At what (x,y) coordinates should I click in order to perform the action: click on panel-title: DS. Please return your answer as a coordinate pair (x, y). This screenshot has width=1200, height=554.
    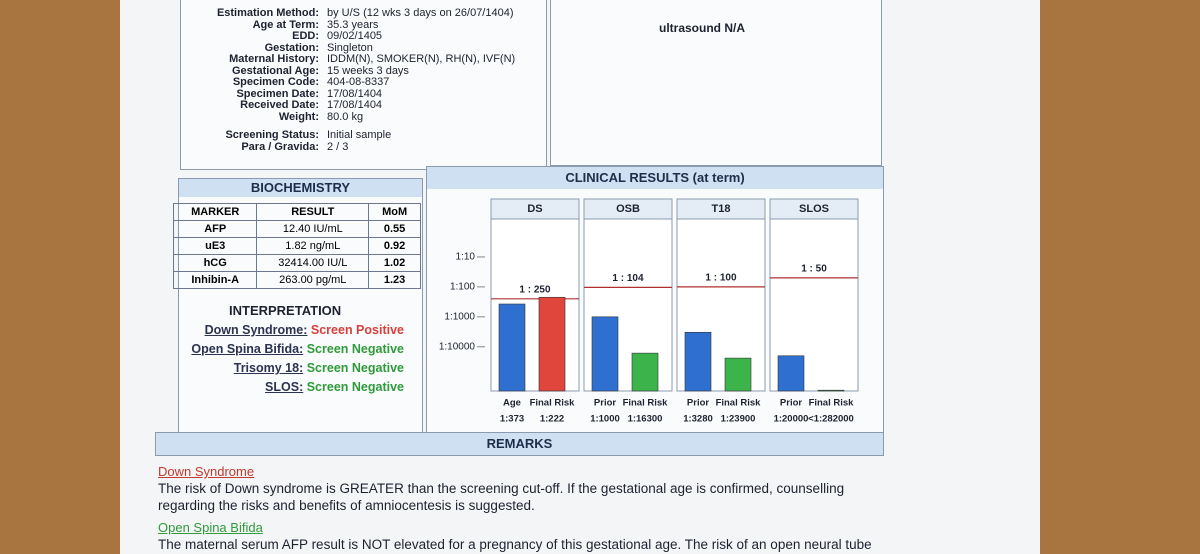
    Looking at the image, I should click on (534, 209).